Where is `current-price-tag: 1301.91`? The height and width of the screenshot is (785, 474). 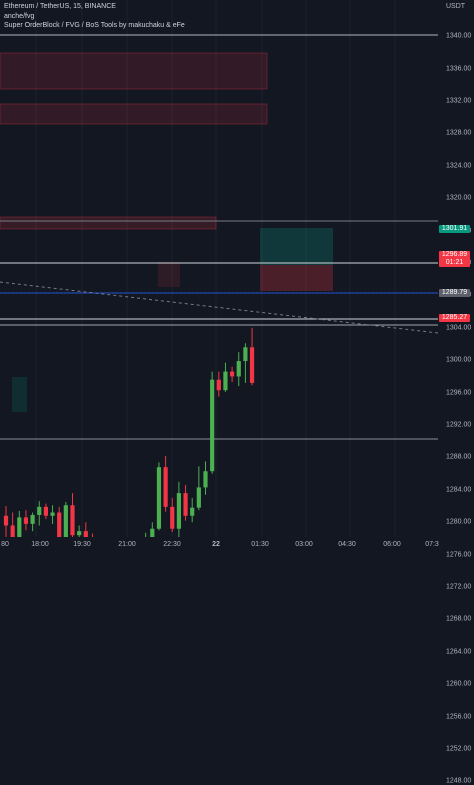
current-price-tag: 1301.91 is located at coordinates (454, 229).